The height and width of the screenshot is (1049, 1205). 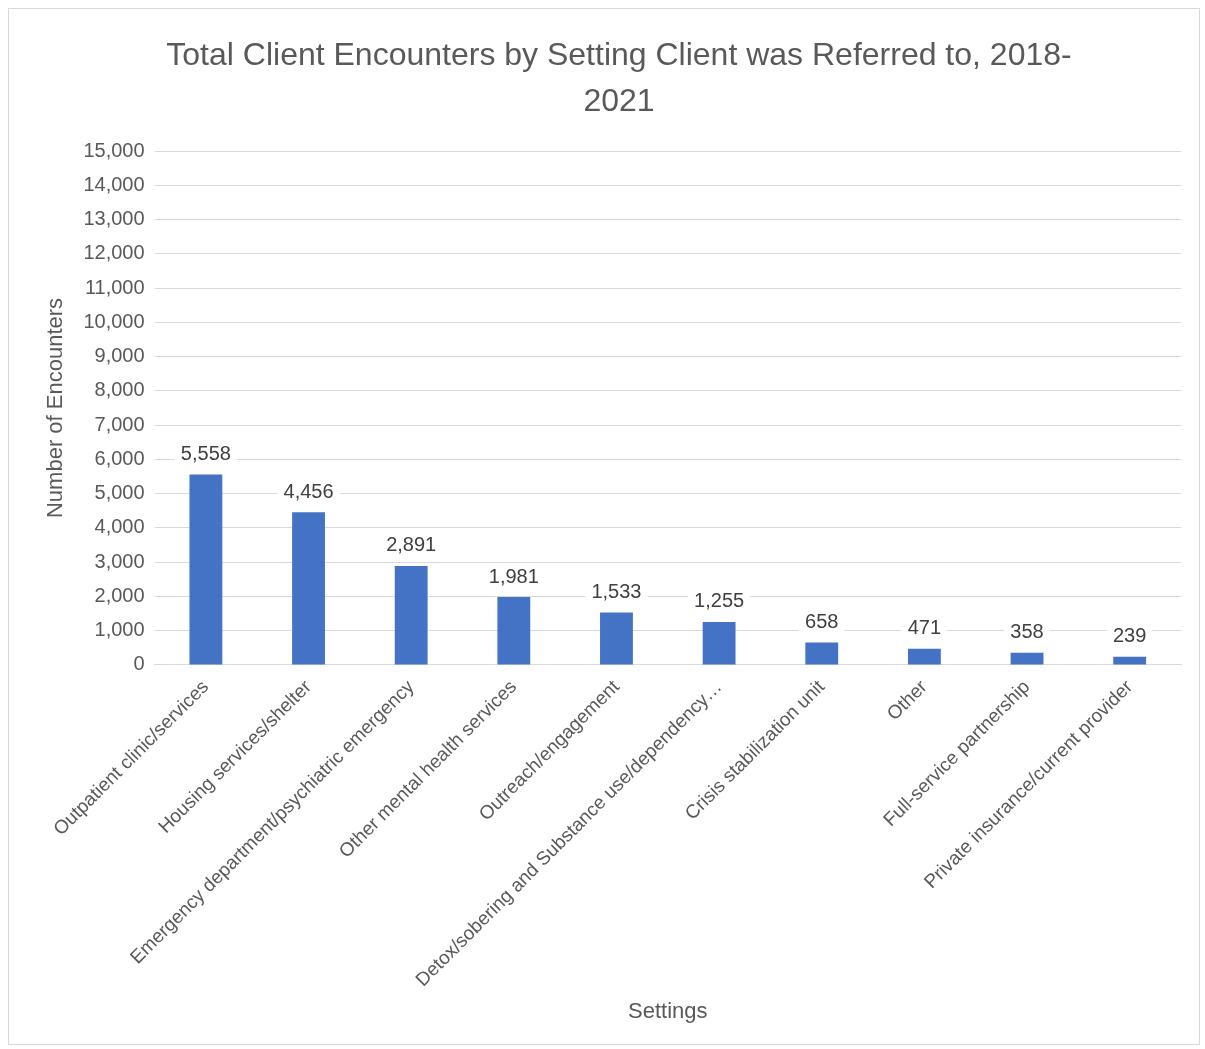 What do you see at coordinates (616, 590) in the screenshot?
I see `data-label: 1,533` at bounding box center [616, 590].